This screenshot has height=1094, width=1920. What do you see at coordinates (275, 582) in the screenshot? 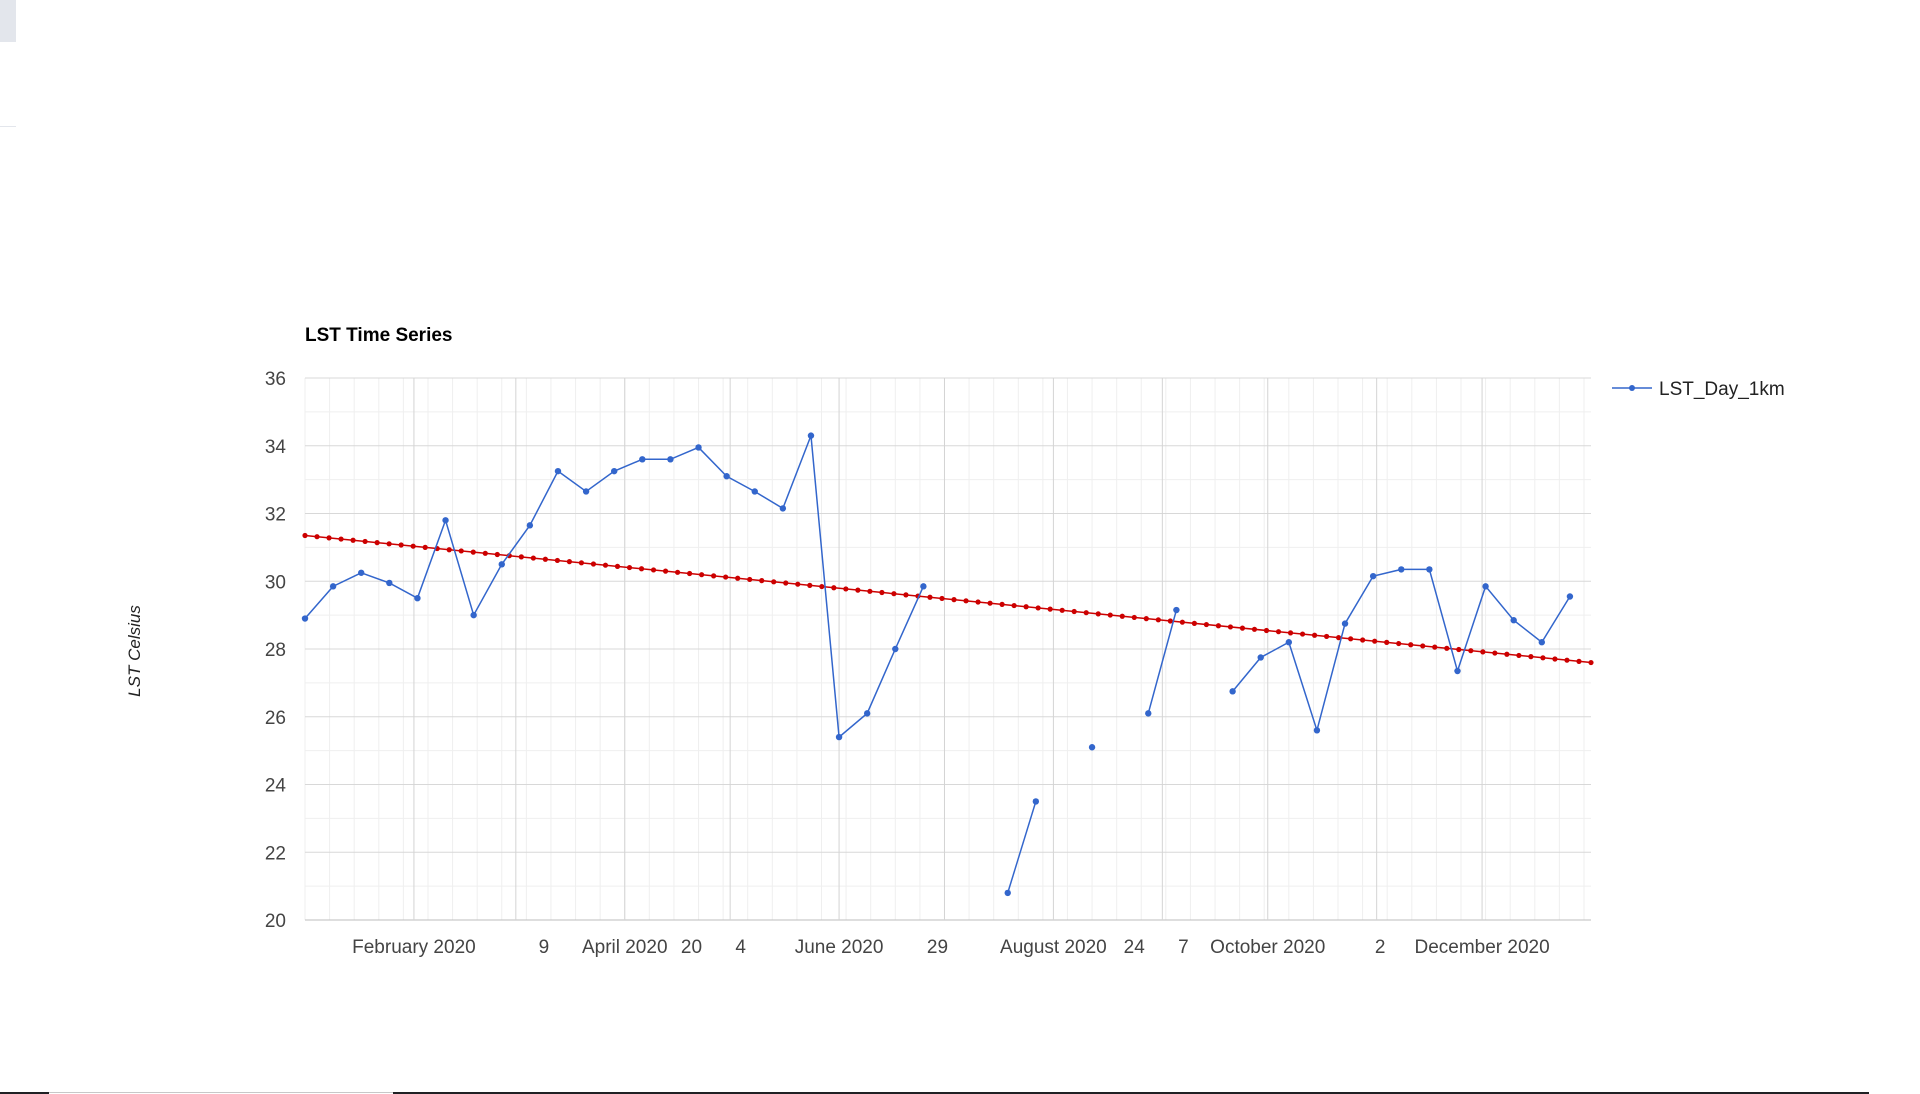
I see `y-tick-label: 30` at bounding box center [275, 582].